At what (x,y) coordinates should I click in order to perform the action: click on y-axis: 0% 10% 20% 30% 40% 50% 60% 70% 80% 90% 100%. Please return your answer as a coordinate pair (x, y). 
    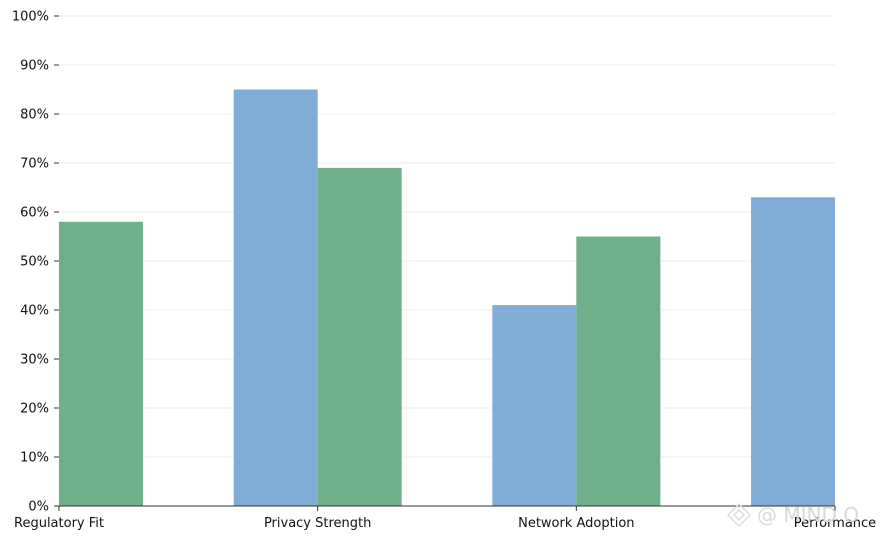
    Looking at the image, I should click on (35, 262).